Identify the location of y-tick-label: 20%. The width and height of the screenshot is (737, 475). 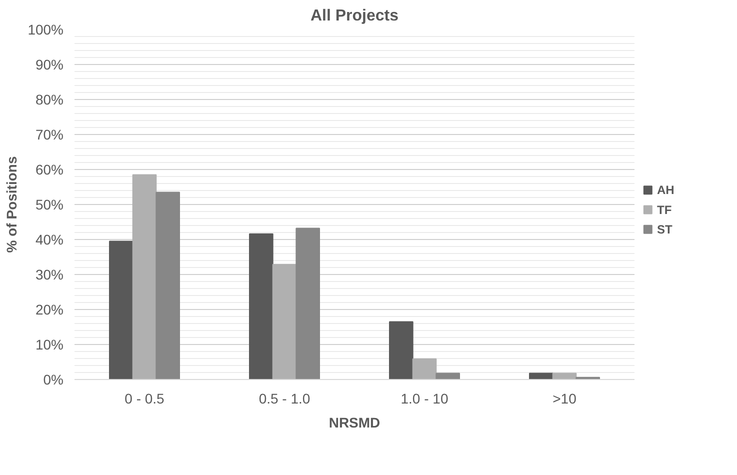
(49, 310).